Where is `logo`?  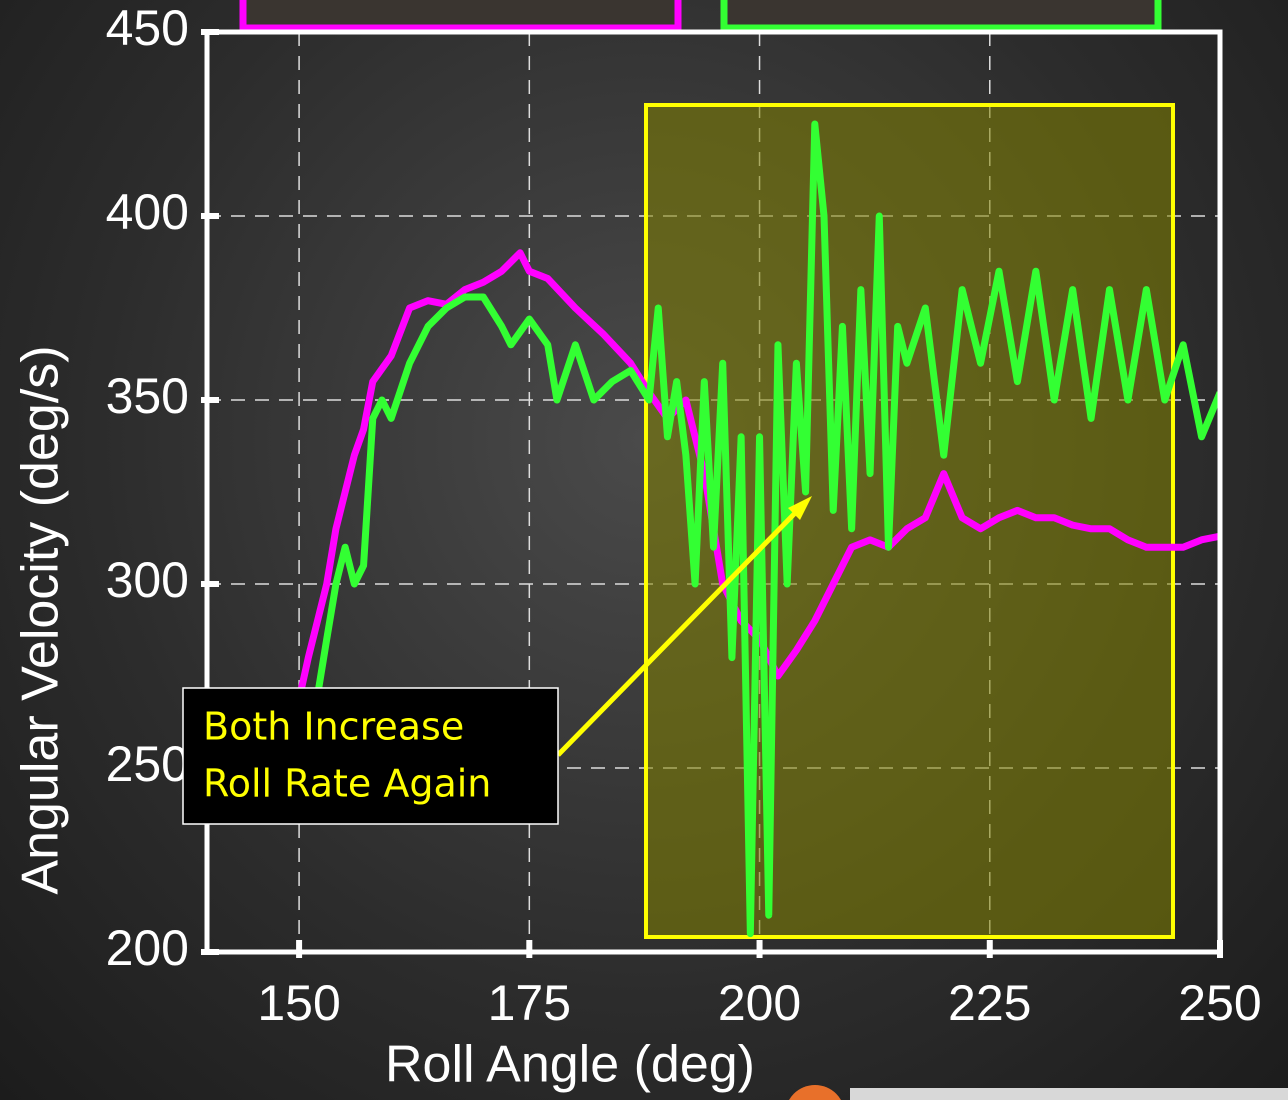
logo is located at coordinates (815, 1092).